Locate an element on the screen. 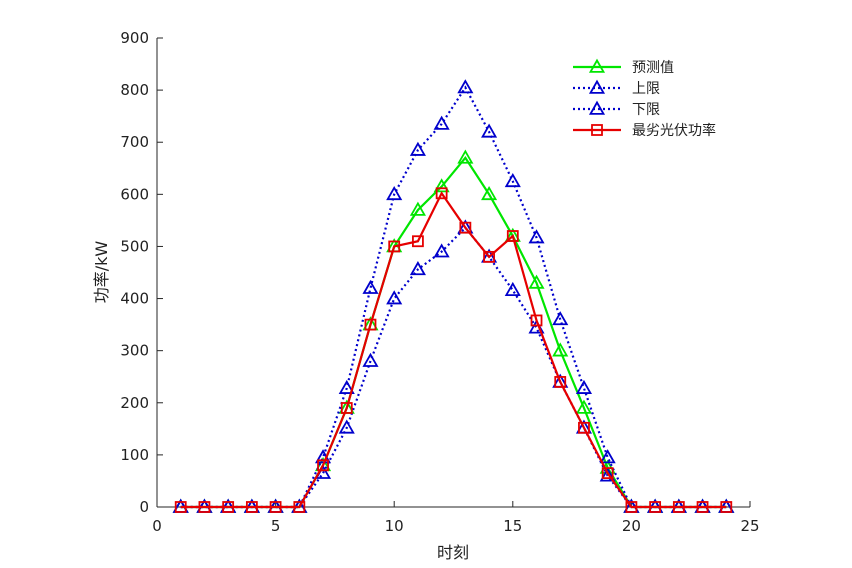 This screenshot has height=568, width=852. legend-label: 上限 is located at coordinates (646, 89).